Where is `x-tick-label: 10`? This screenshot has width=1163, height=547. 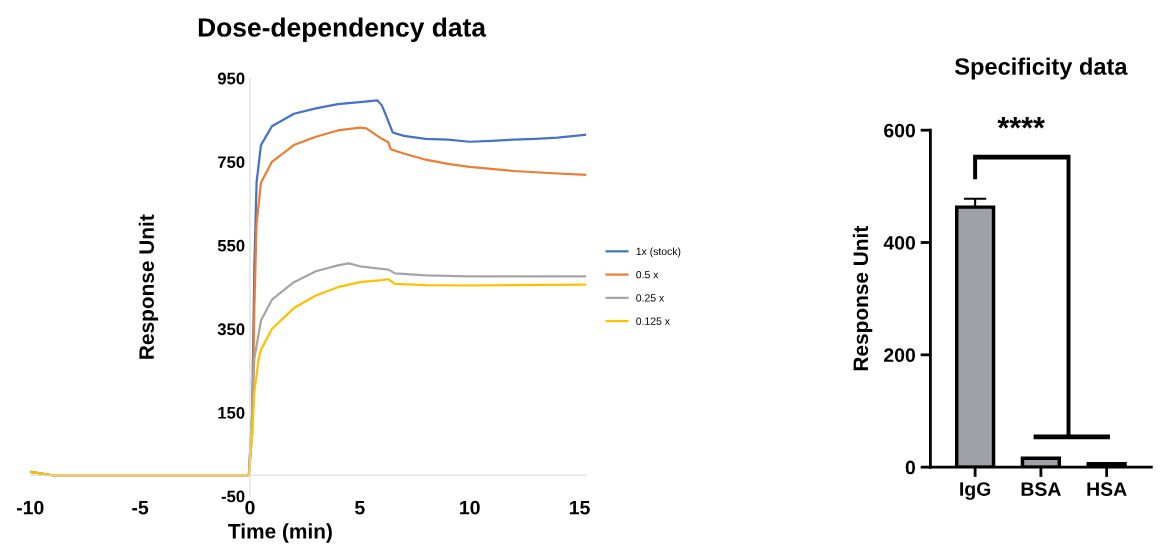
x-tick-label: 10 is located at coordinates (470, 507).